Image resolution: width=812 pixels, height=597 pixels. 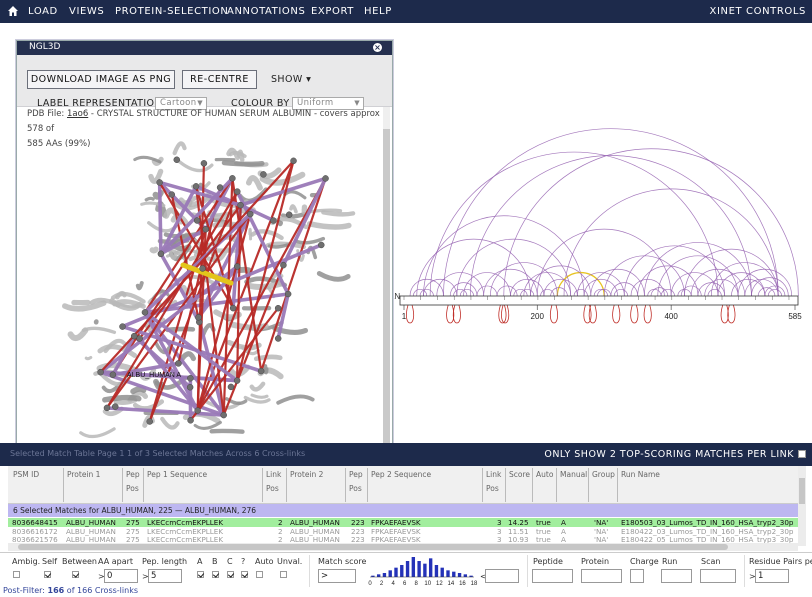 What do you see at coordinates (637, 576) in the screenshot?
I see `charge-filter-input` at bounding box center [637, 576].